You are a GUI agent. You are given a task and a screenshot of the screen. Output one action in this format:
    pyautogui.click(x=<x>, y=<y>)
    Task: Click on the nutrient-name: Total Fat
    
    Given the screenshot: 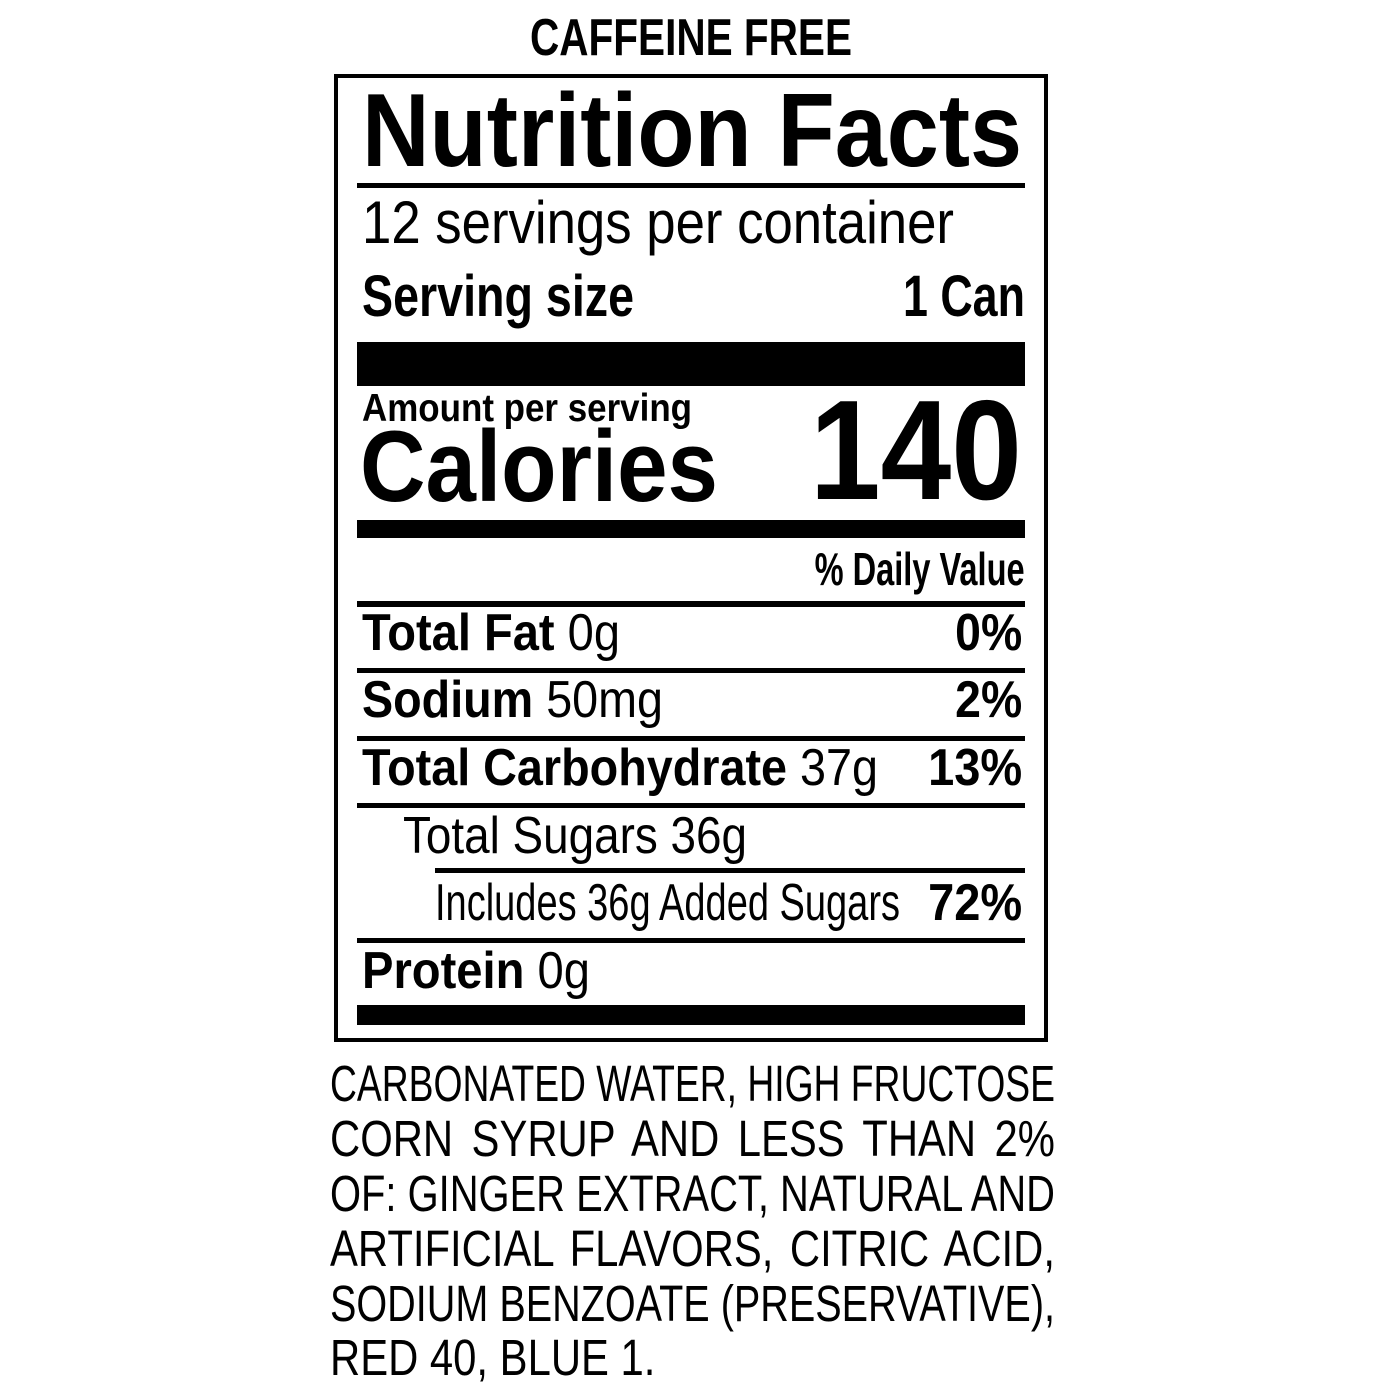 What is the action you would take?
    pyautogui.click(x=458, y=633)
    